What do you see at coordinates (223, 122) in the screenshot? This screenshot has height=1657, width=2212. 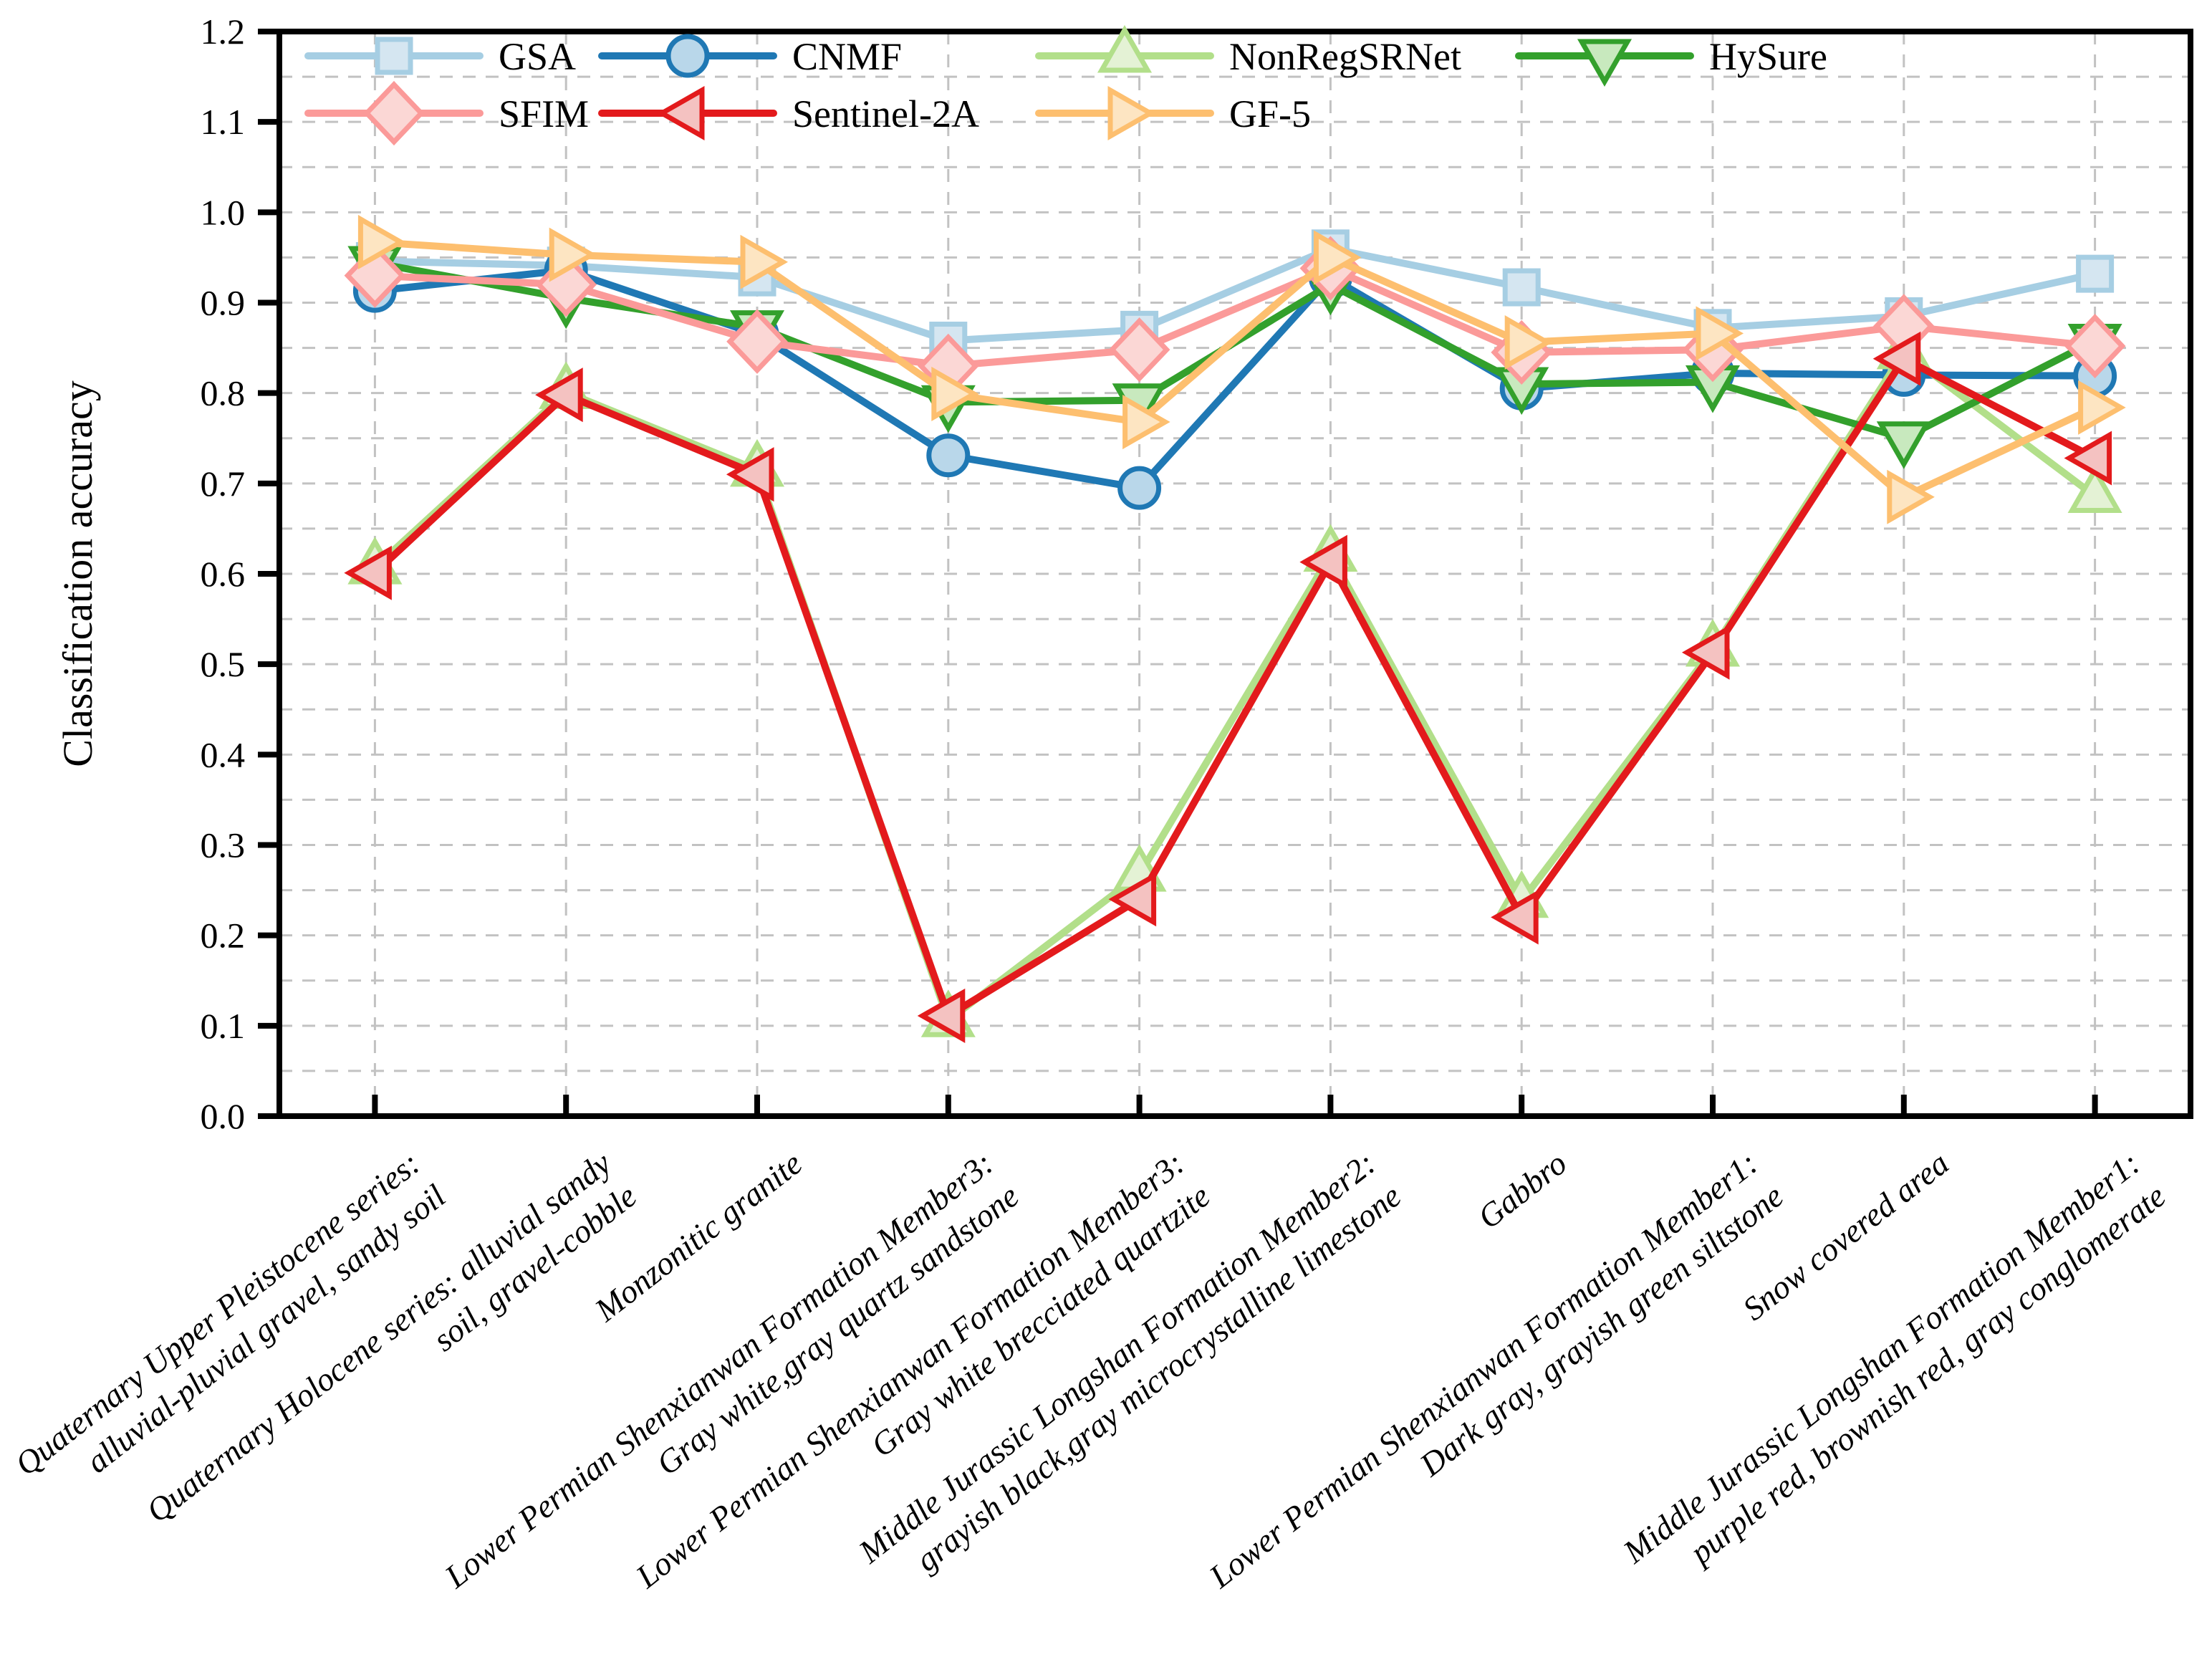 I see `y-tick-label: 1.1` at bounding box center [223, 122].